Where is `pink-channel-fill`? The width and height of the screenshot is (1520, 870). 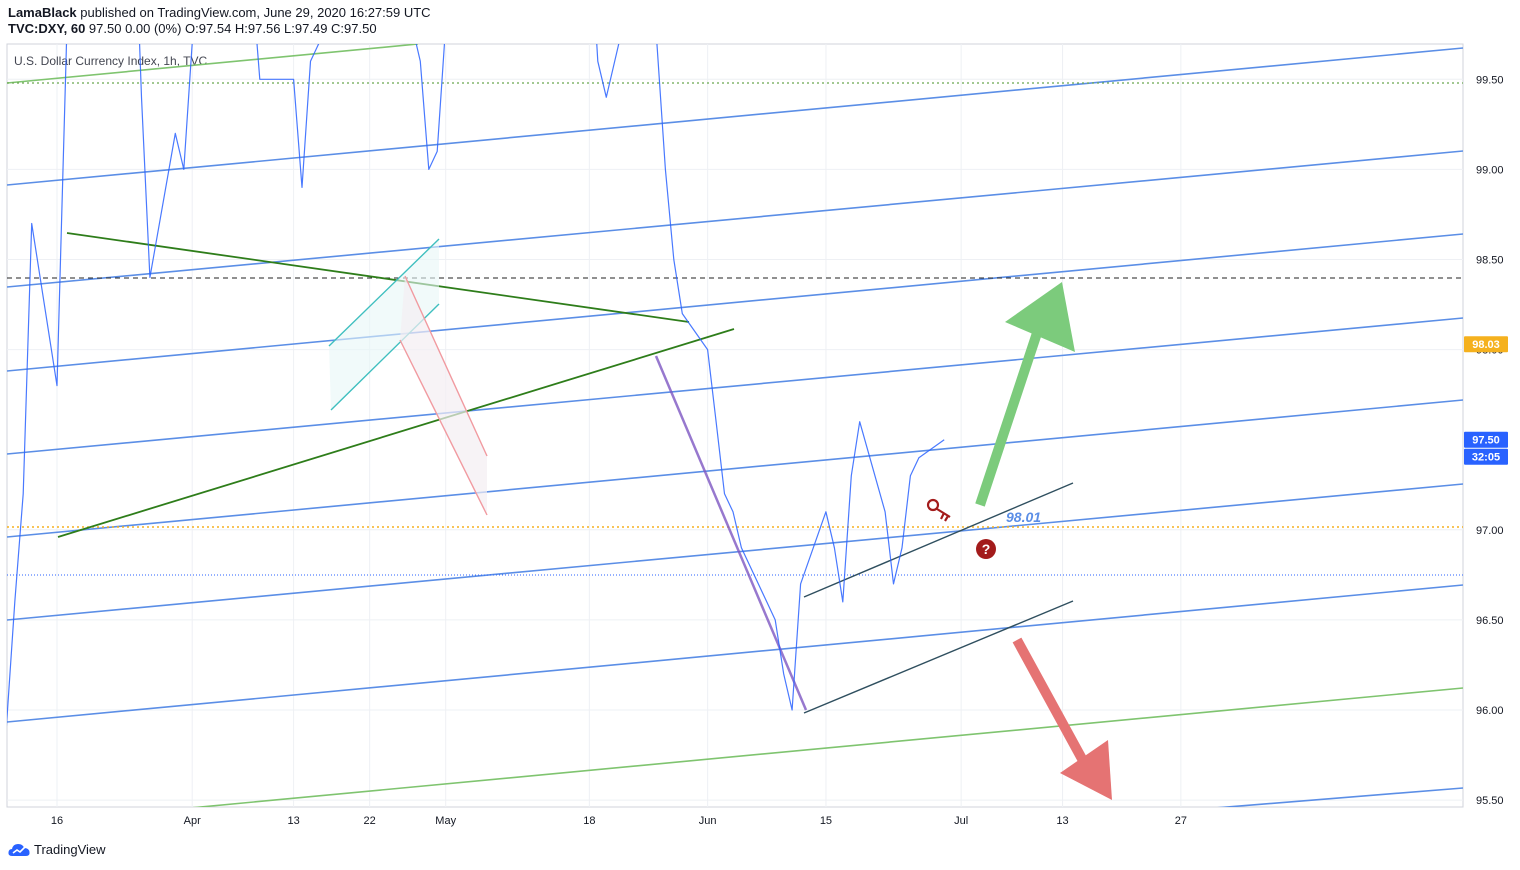
pink-channel-fill is located at coordinates (443, 395).